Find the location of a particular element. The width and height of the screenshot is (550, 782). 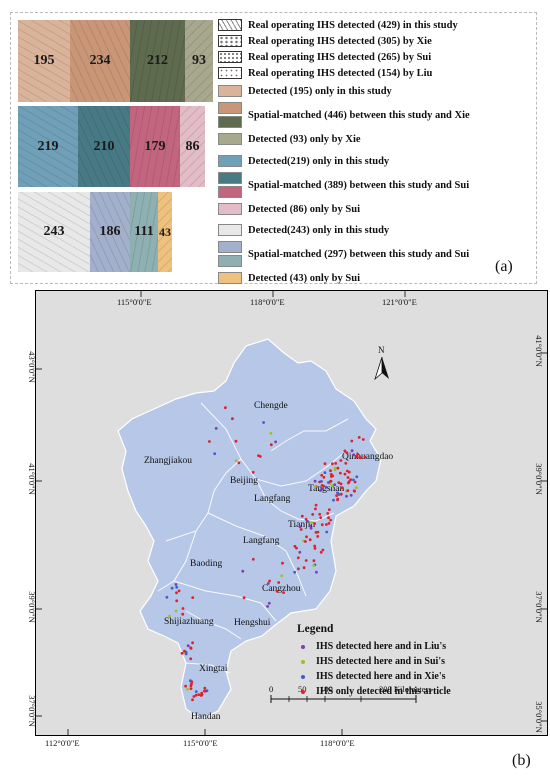

lon-label-bottom: 112°0'0"E is located at coordinates (62, 743).